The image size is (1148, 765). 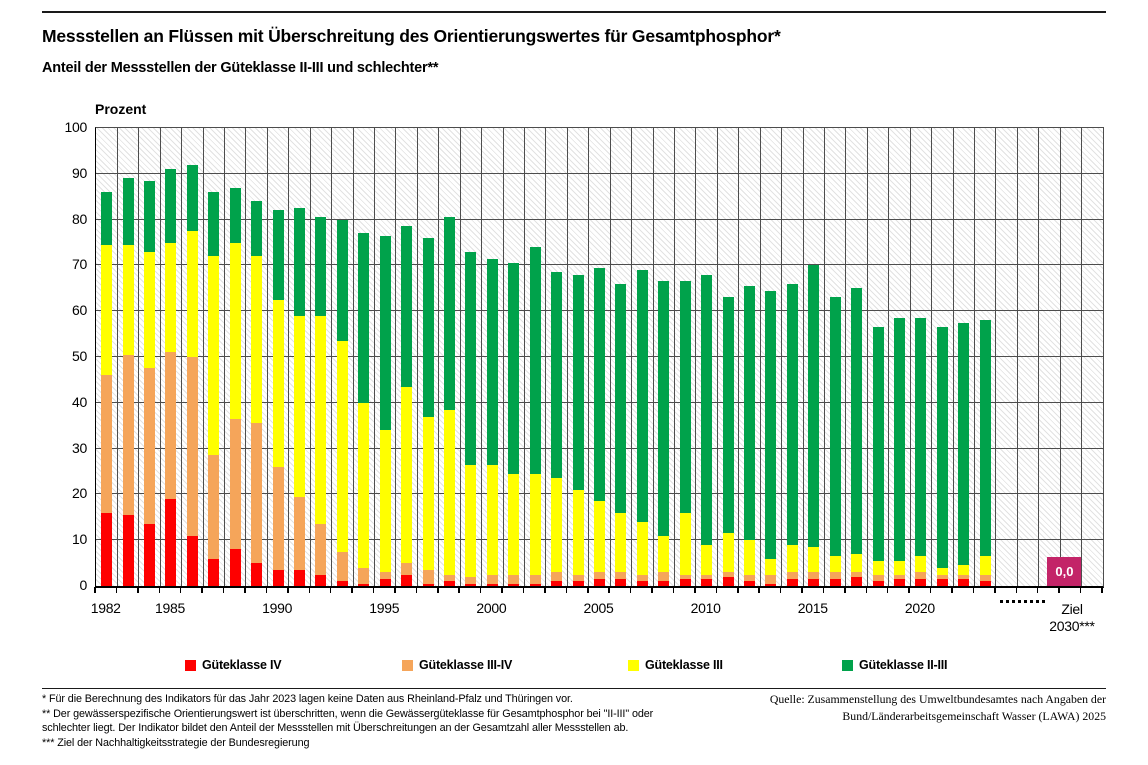 What do you see at coordinates (1072, 609) in the screenshot?
I see `x-label-target-line1: Ziel` at bounding box center [1072, 609].